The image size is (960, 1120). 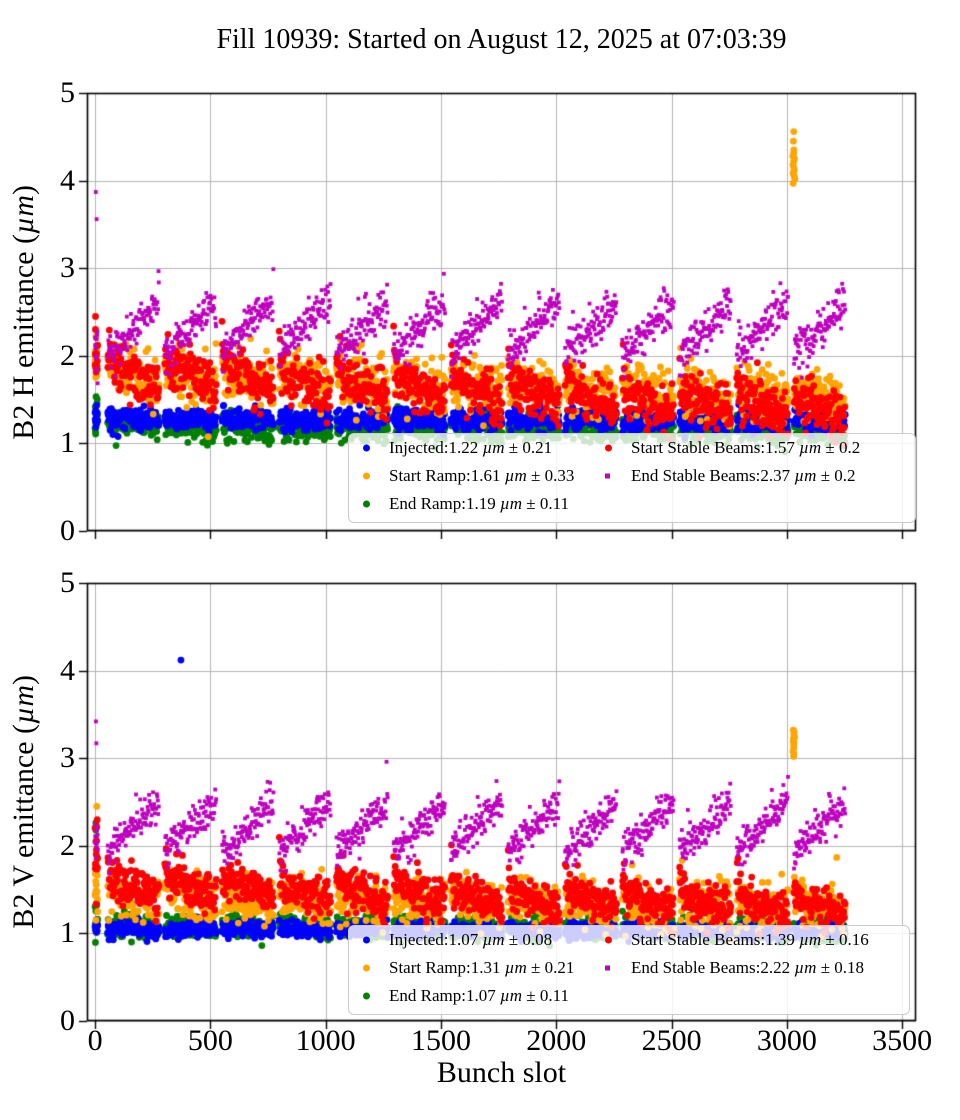 What do you see at coordinates (440, 1040) in the screenshot?
I see `x-tick-label: 1500` at bounding box center [440, 1040].